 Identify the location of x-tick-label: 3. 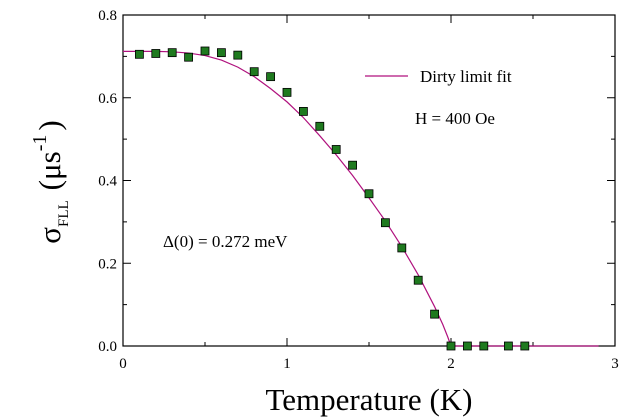
(615, 364).